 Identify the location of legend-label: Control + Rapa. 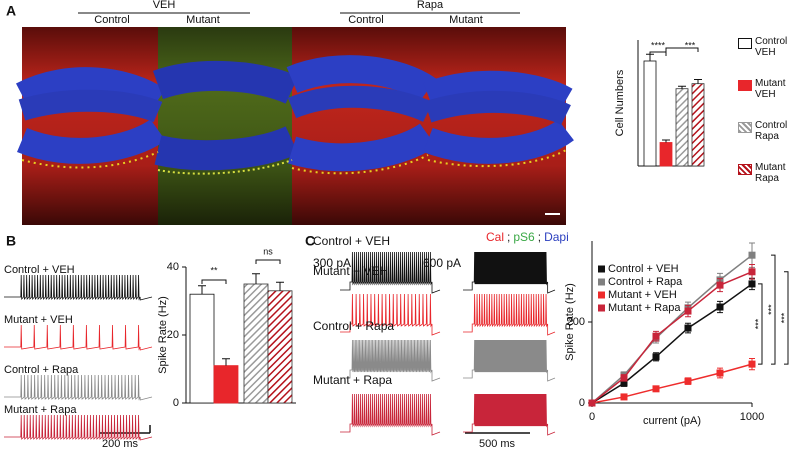
(645, 282).